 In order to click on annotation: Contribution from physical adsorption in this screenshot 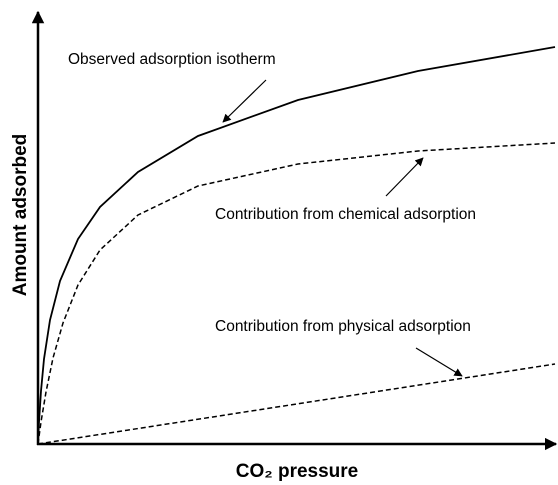, I will do `click(343, 326)`.